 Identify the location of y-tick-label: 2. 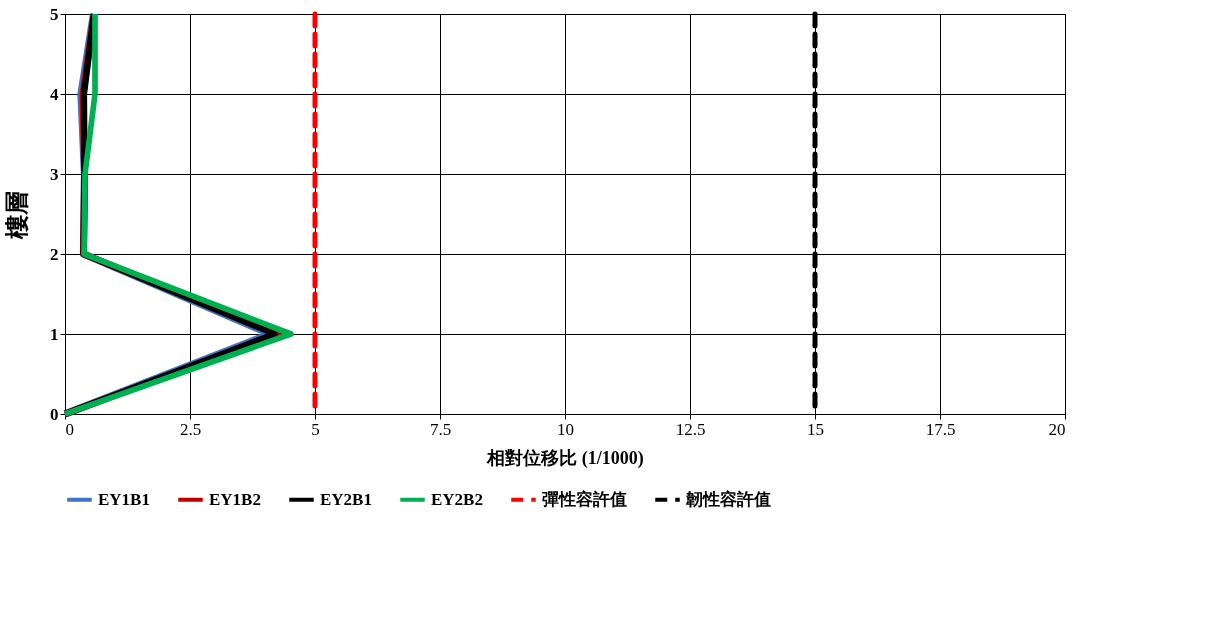
(54, 254).